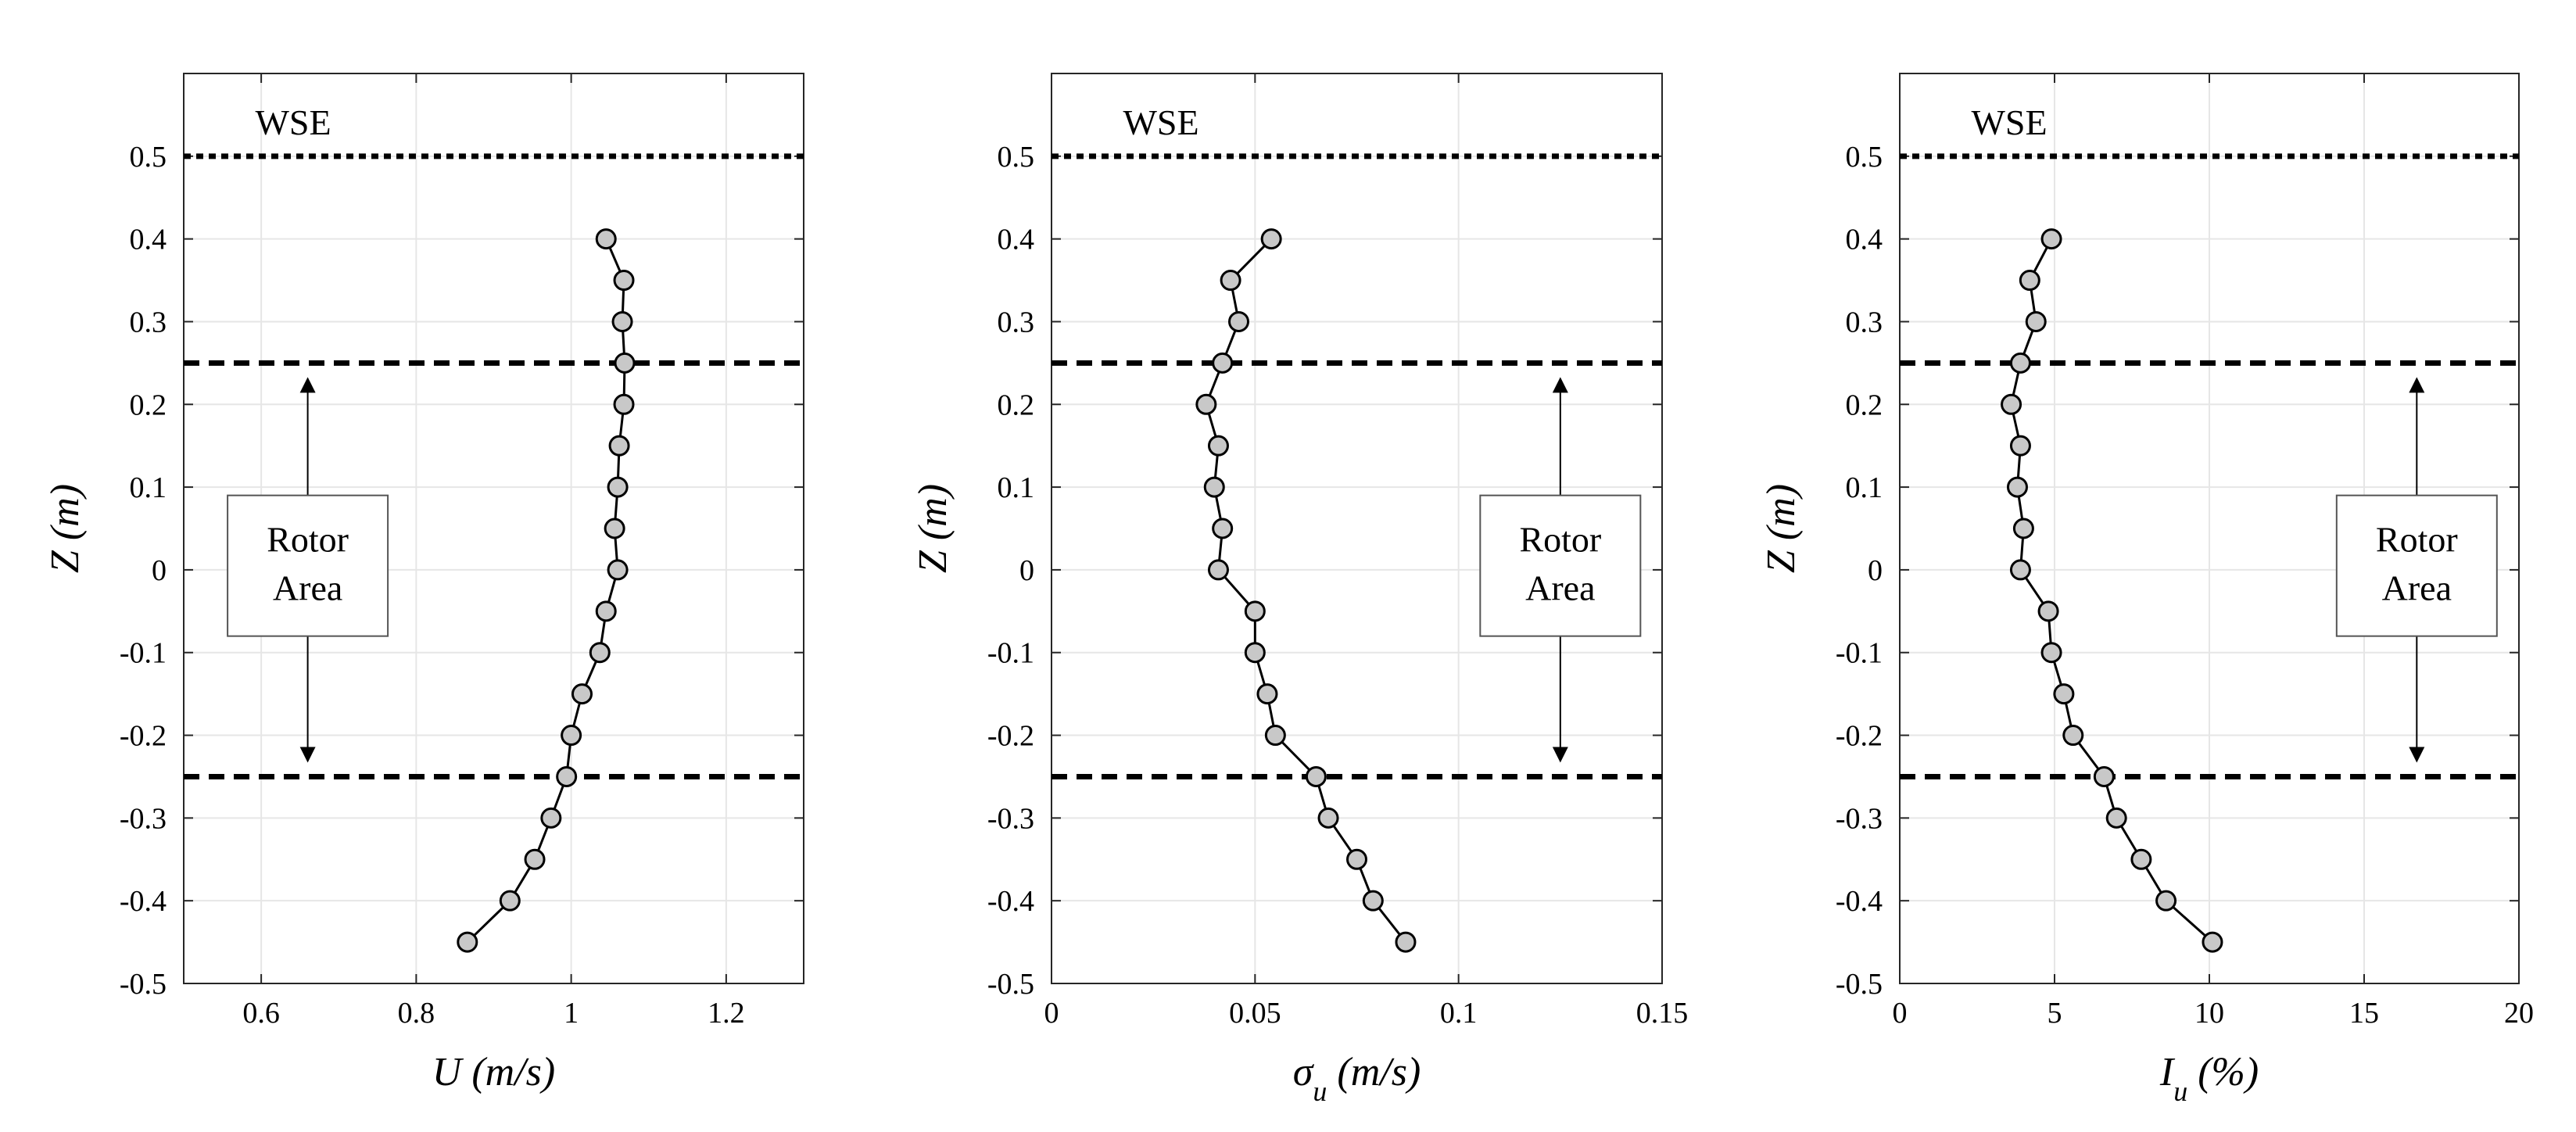  I want to click on y-tick-label: -0.4, so click(1859, 901).